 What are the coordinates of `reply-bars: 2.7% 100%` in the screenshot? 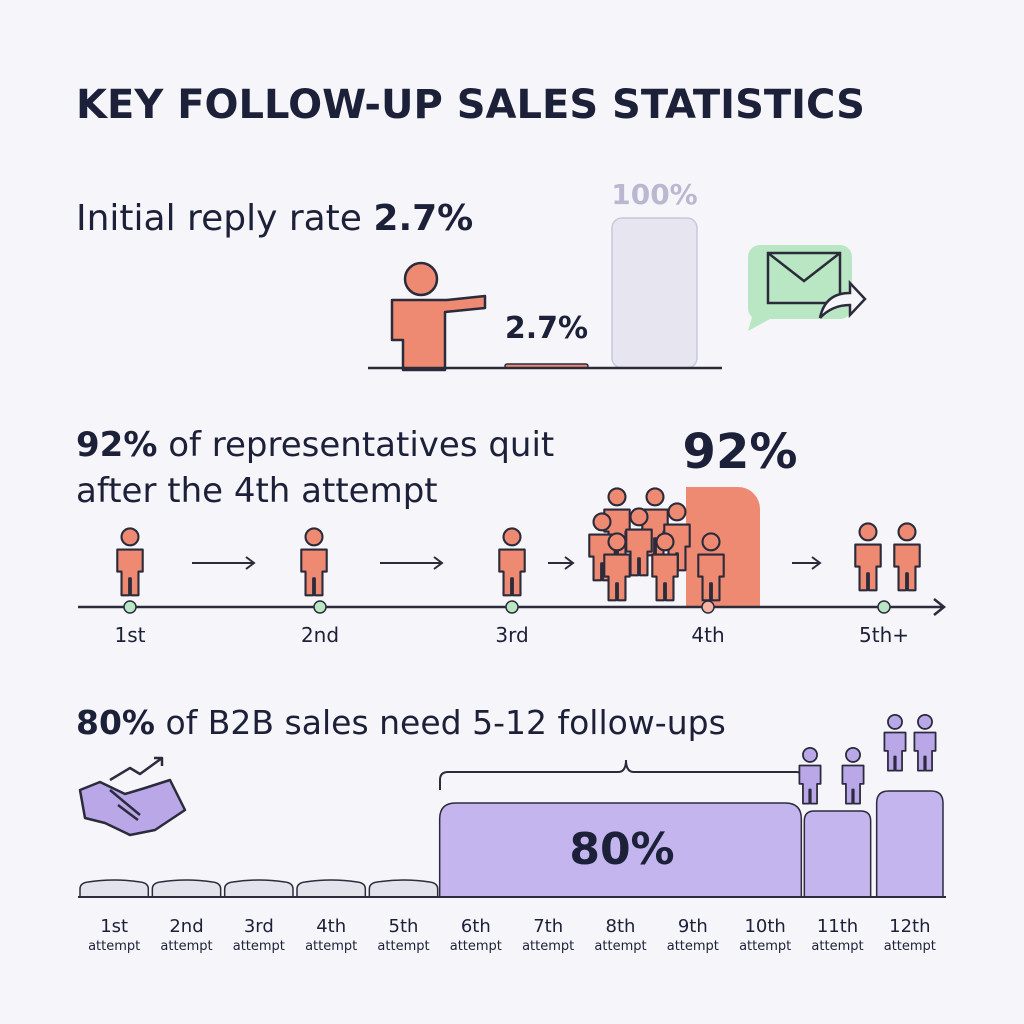 It's located at (601, 273).